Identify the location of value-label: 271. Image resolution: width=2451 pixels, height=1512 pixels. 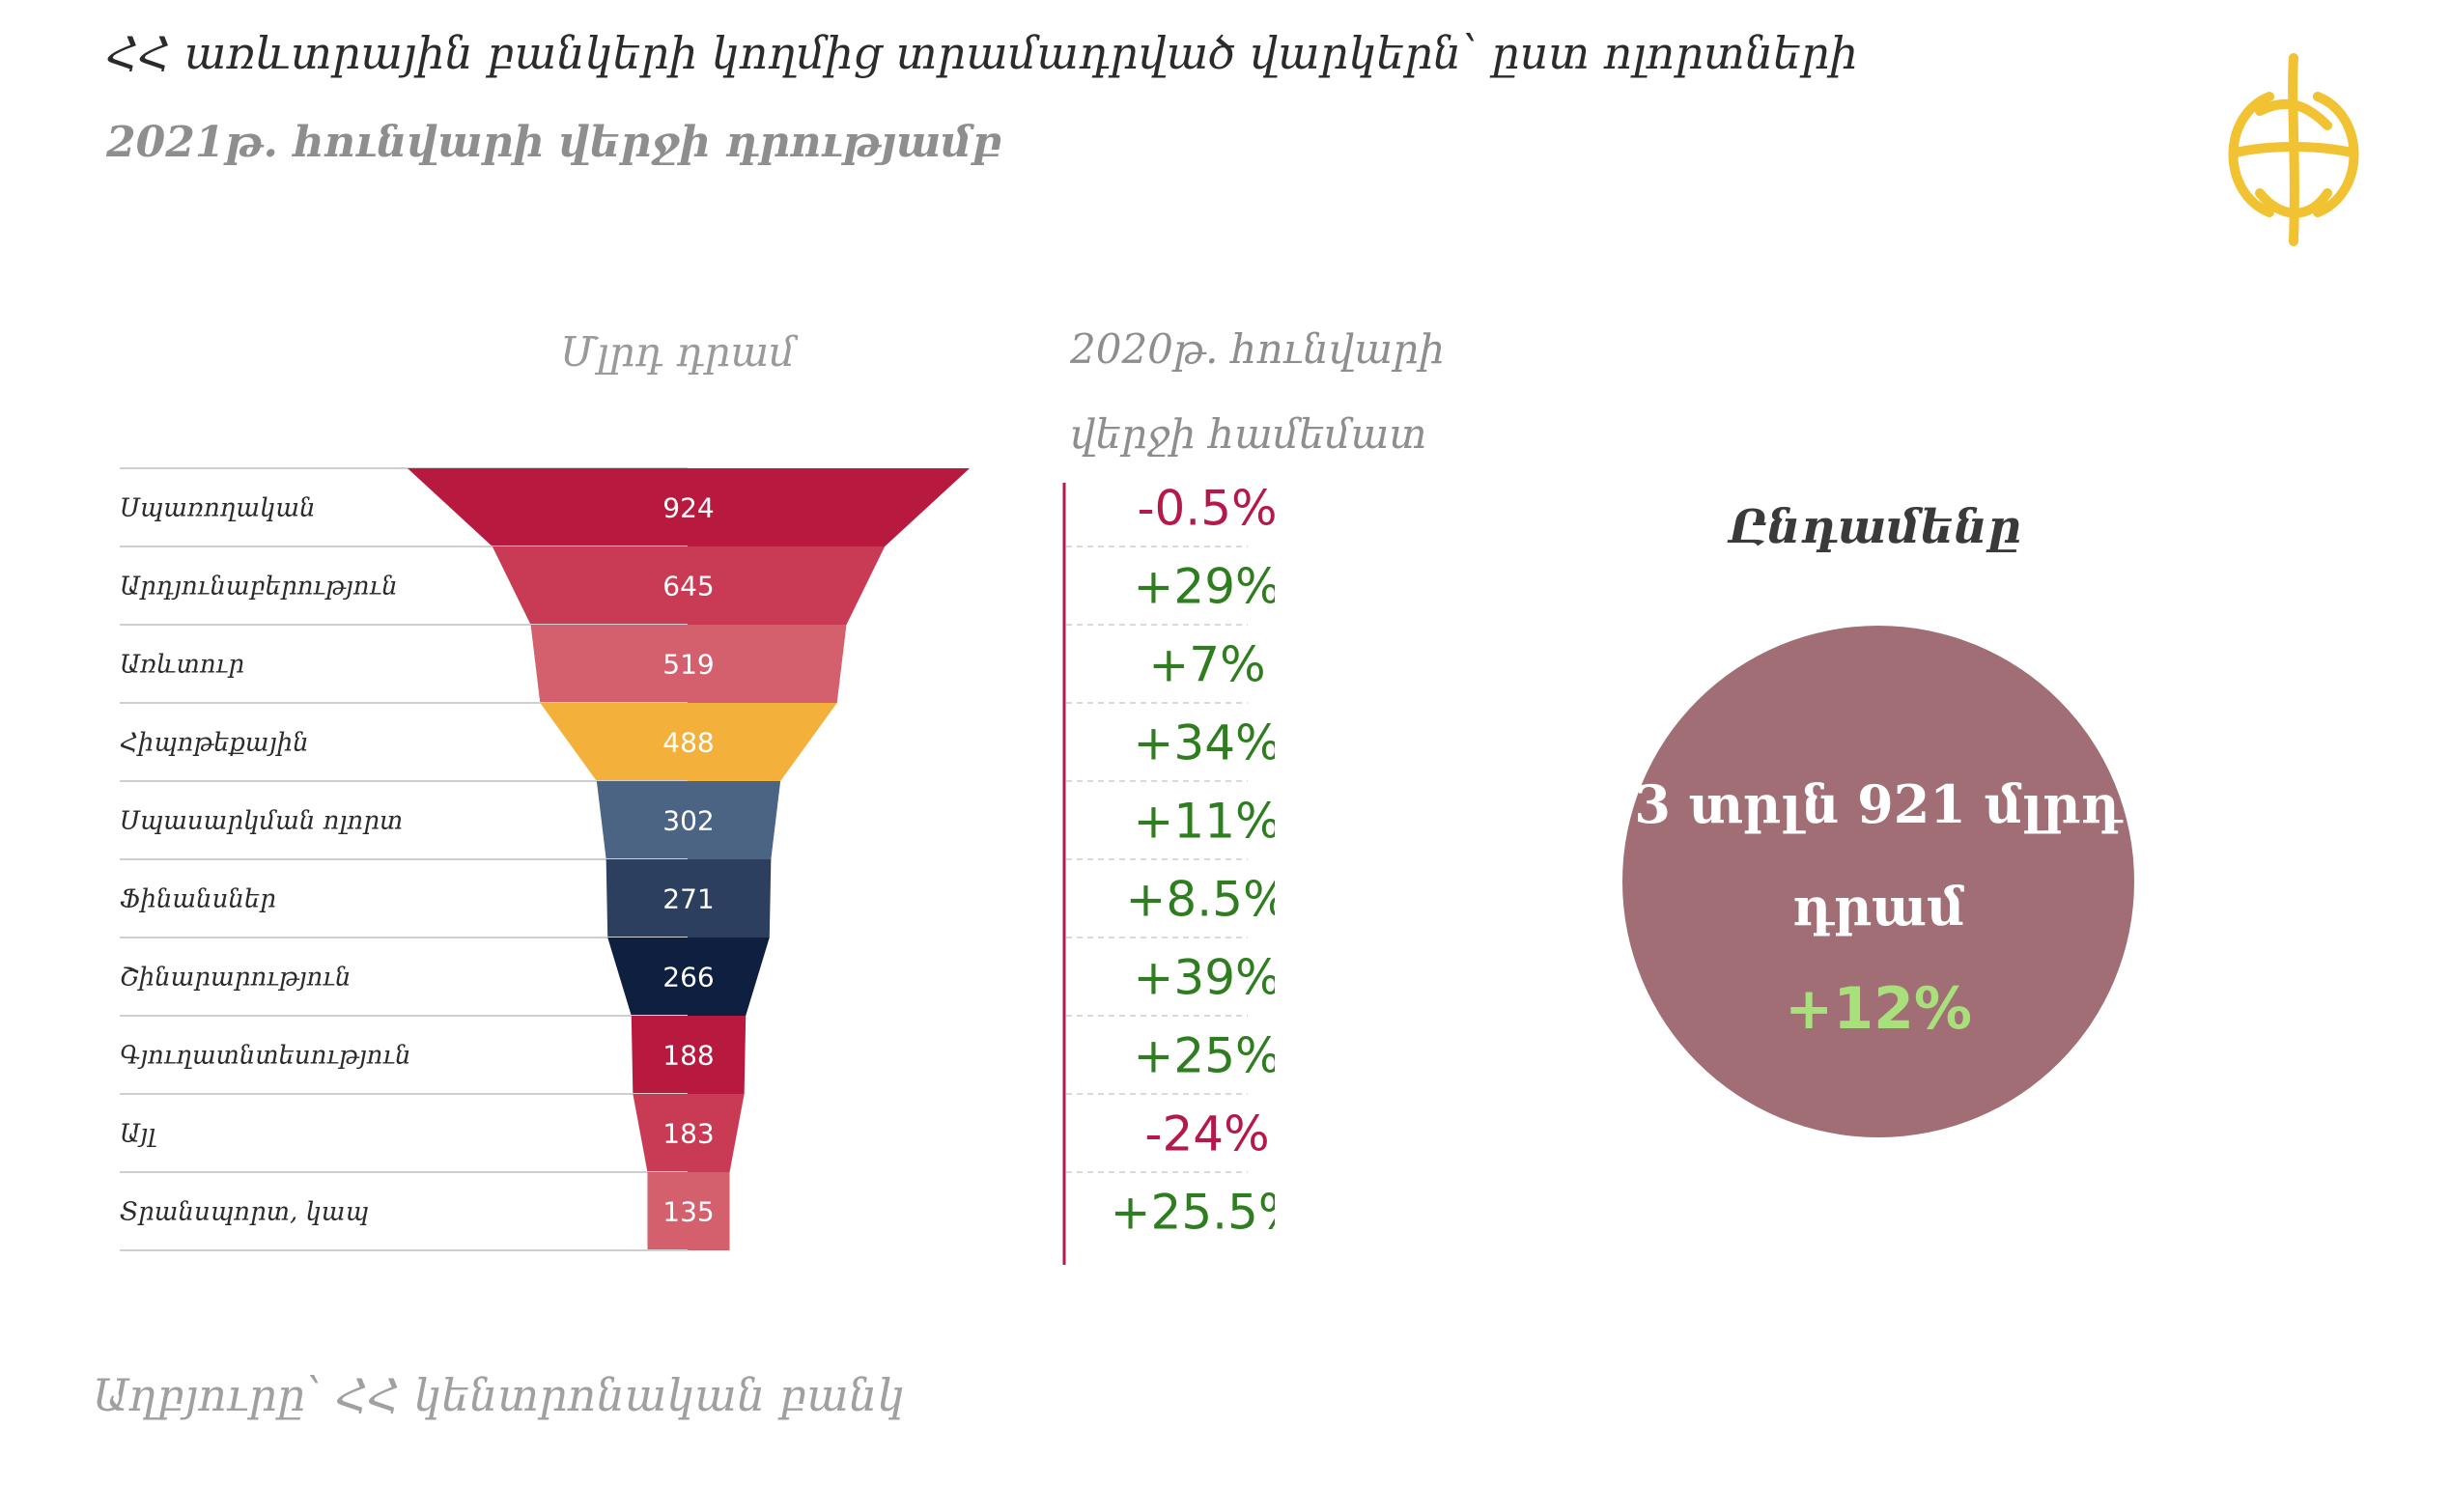
(688, 899).